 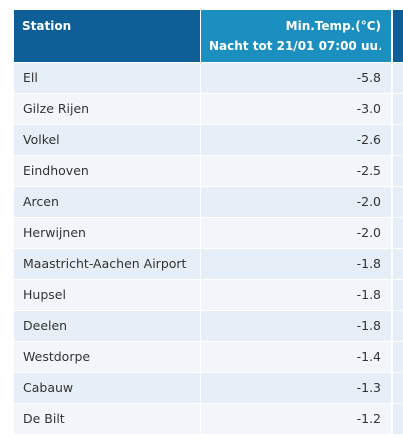 What do you see at coordinates (107, 78) in the screenshot?
I see `station-cell: Ell` at bounding box center [107, 78].